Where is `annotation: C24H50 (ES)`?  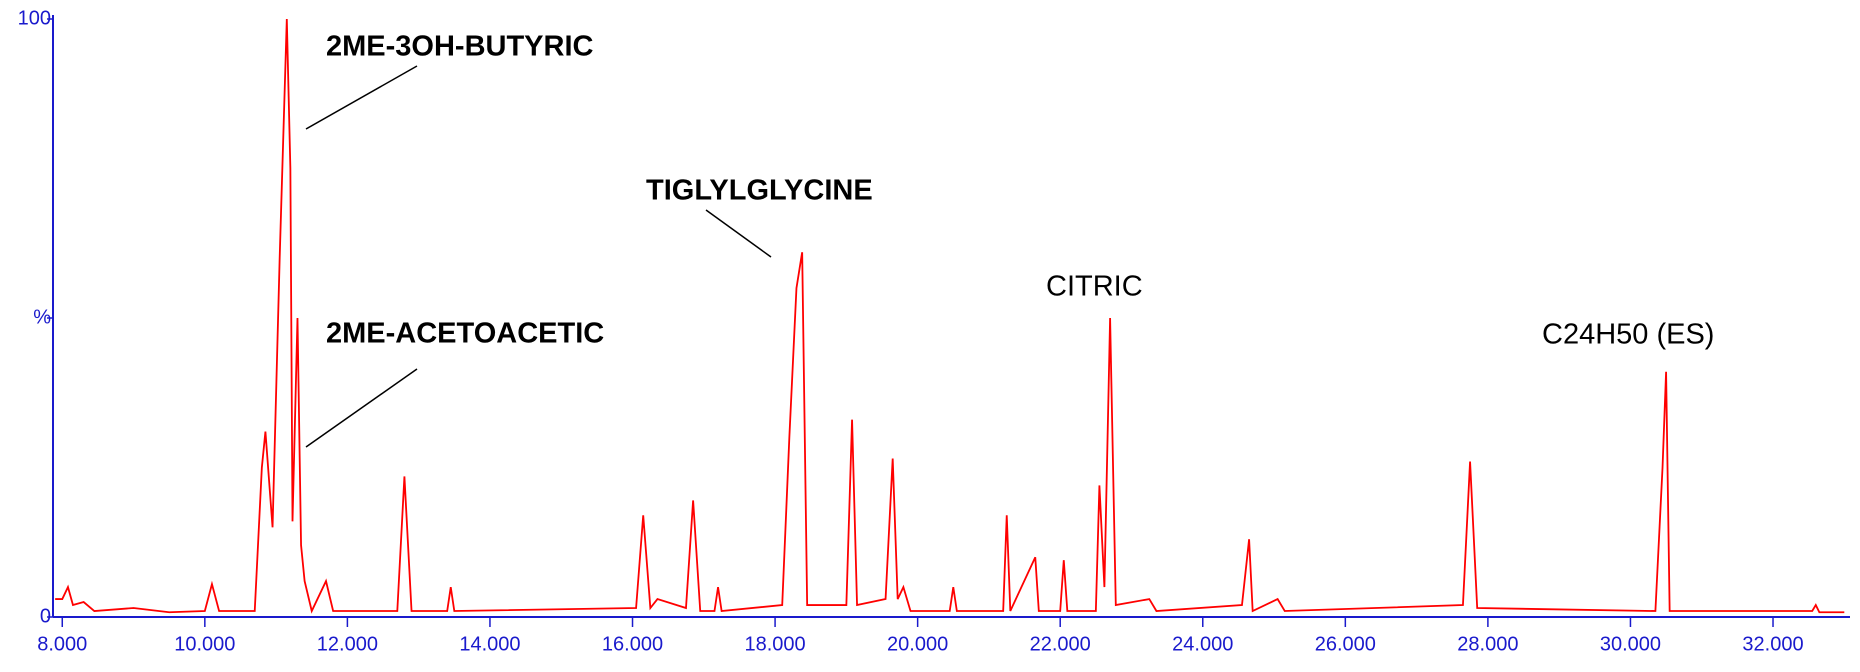
annotation: C24H50 (ES) is located at coordinates (1628, 335).